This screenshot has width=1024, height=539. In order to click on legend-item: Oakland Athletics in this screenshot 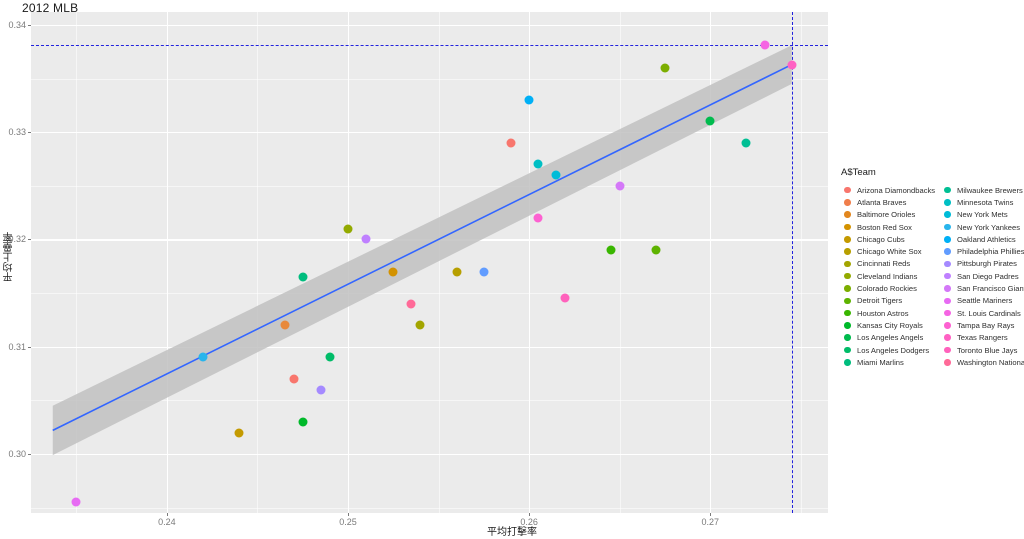, I will do `click(982, 239)`.